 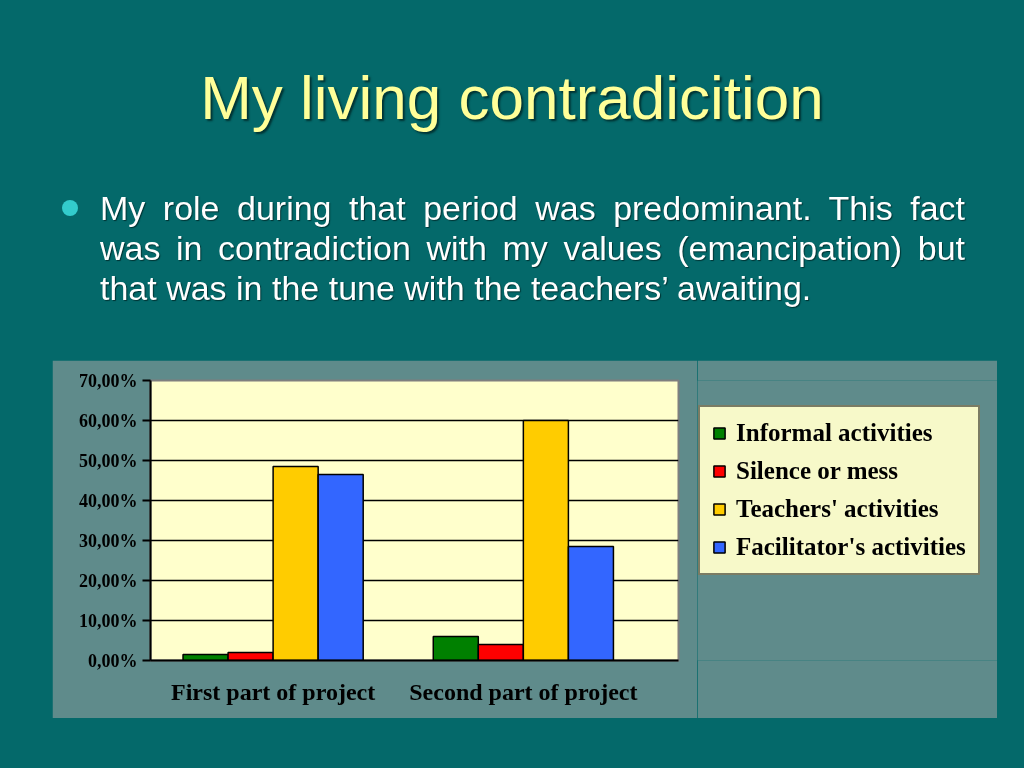 I want to click on x-tick-label: Second part of project, so click(x=523, y=691).